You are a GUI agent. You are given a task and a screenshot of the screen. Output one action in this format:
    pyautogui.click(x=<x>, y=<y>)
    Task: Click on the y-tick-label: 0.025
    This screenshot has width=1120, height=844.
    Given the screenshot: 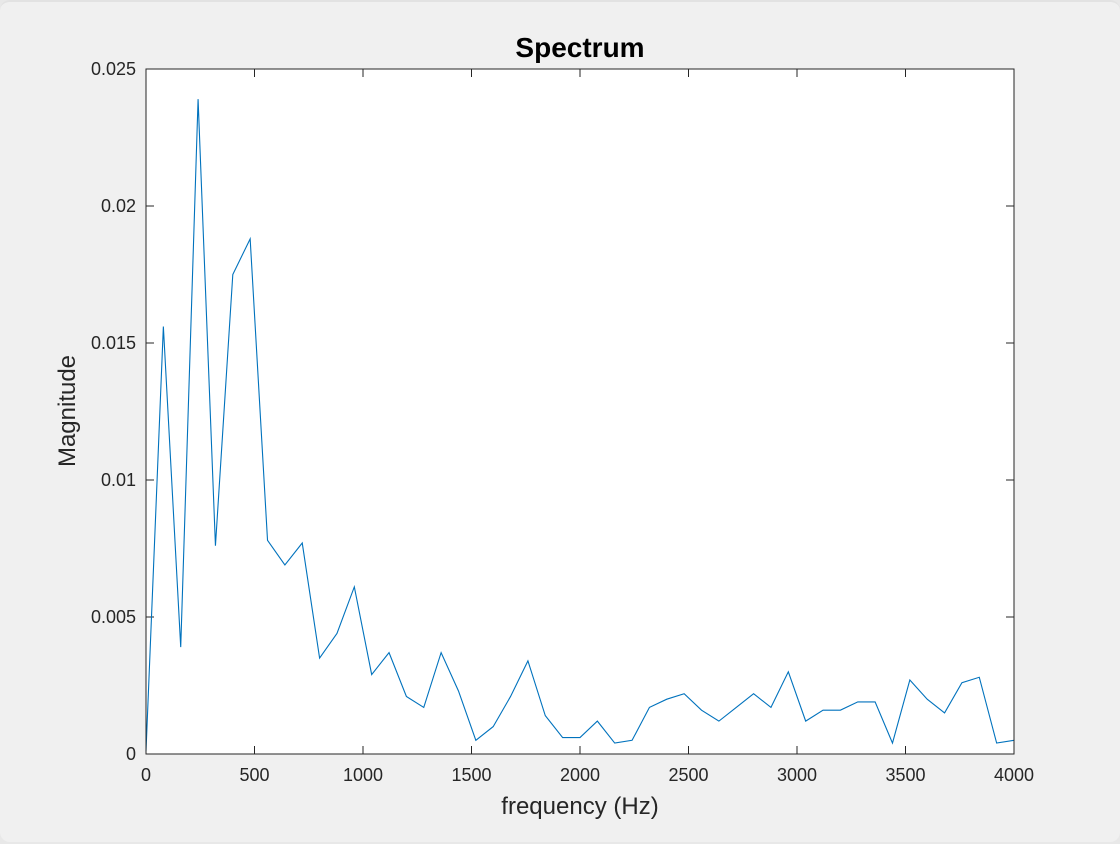 What is the action you would take?
    pyautogui.click(x=113, y=69)
    